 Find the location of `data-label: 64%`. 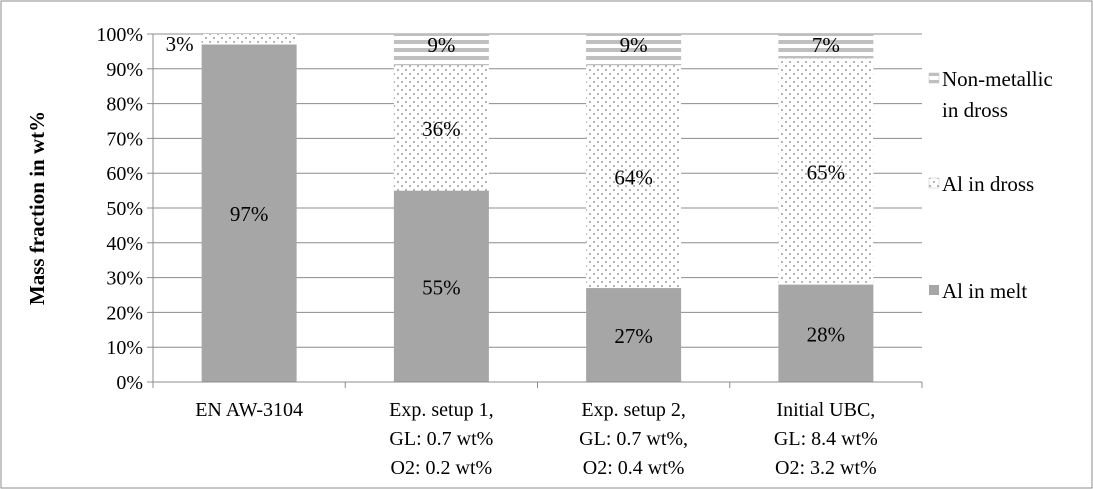

data-label: 64% is located at coordinates (633, 178).